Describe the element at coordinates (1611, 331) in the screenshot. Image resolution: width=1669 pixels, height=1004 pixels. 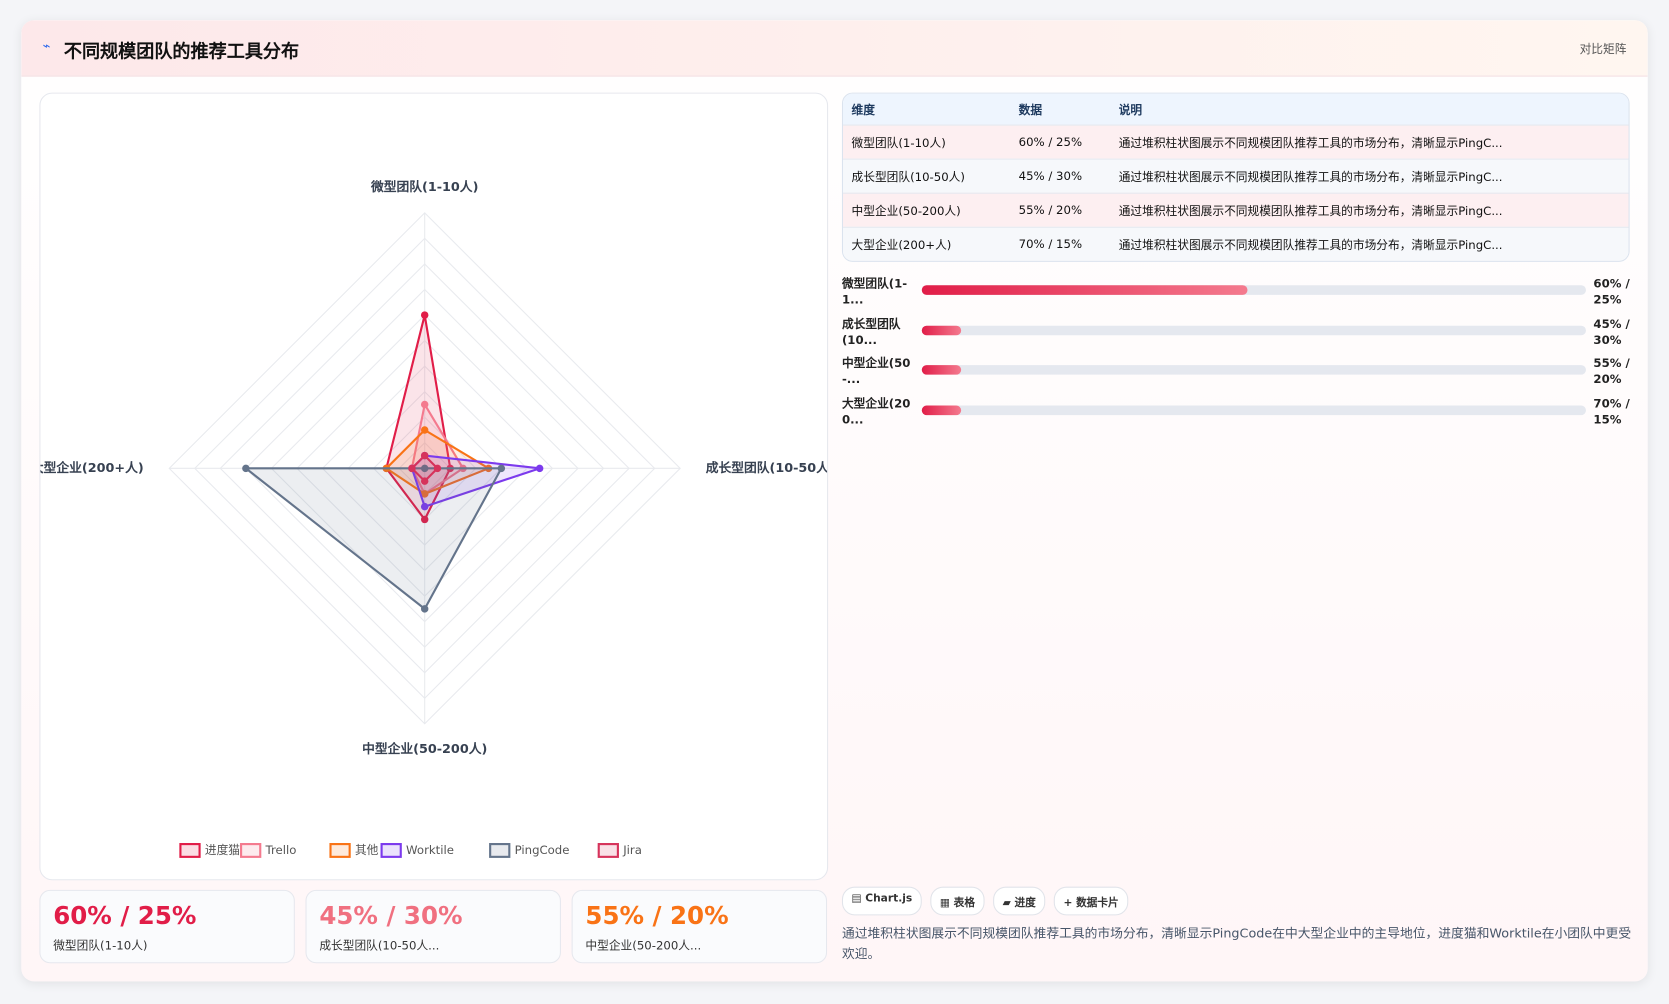
I see `progress-value: 45% / 30%` at that location.